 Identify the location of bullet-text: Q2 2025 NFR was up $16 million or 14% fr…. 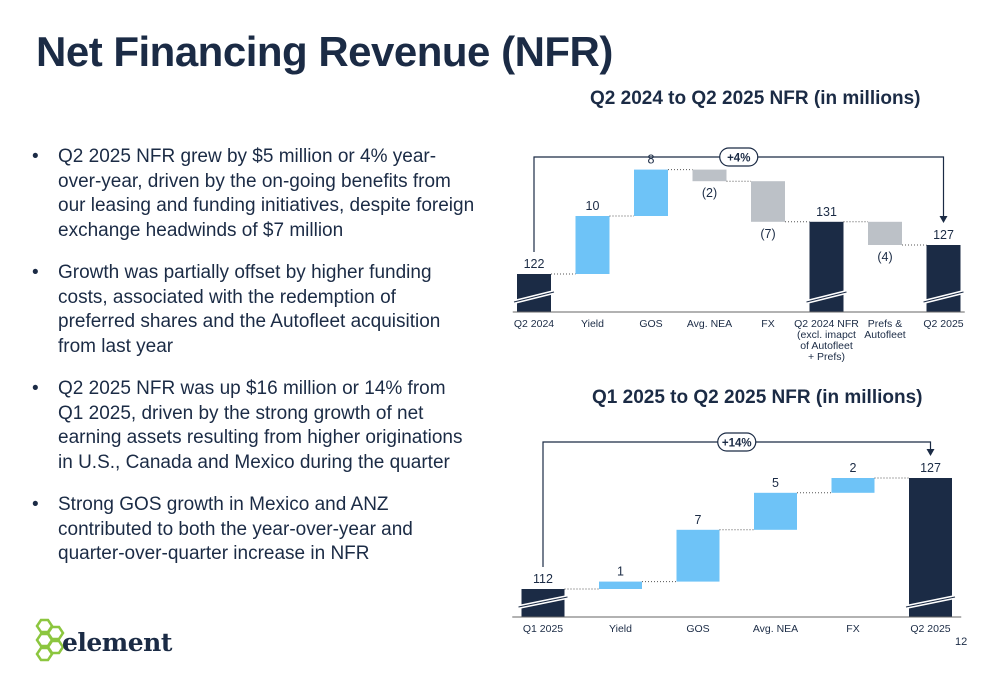
(260, 425).